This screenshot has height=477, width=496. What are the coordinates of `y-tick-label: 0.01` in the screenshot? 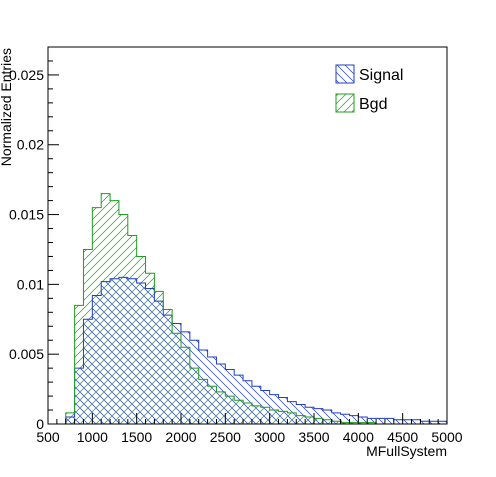 It's located at (30, 284).